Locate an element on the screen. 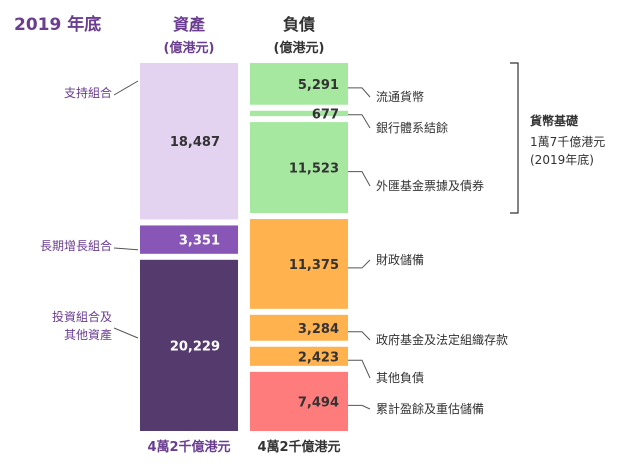 This screenshot has height=470, width=635. liability-label-2: 外匯基金票據及債券 is located at coordinates (430, 185).